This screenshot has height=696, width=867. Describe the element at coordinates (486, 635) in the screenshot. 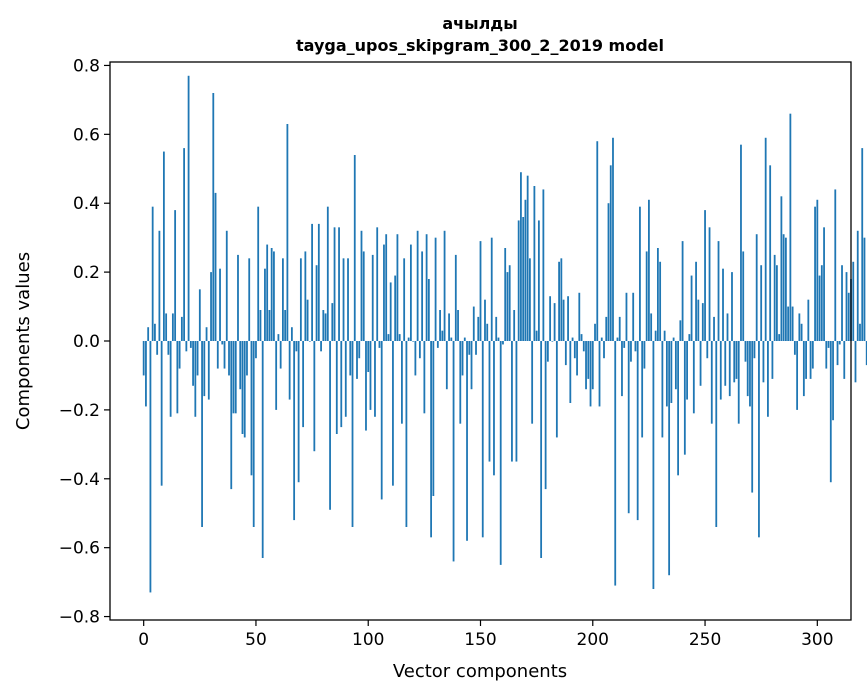

I see `x-axis-ticks: 0 50 100 150 200 250 300` at that location.